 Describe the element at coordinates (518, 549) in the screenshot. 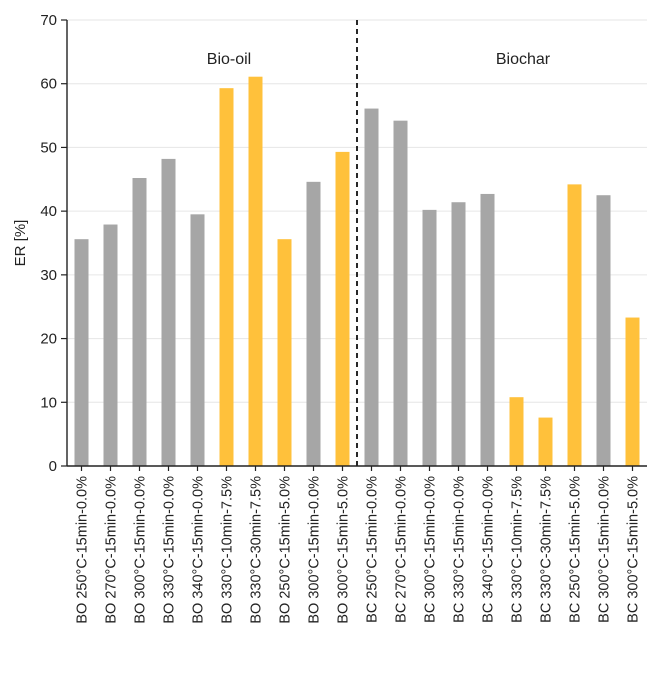

I see `x-tick-label: BC 330°C-10min-7.5%` at that location.